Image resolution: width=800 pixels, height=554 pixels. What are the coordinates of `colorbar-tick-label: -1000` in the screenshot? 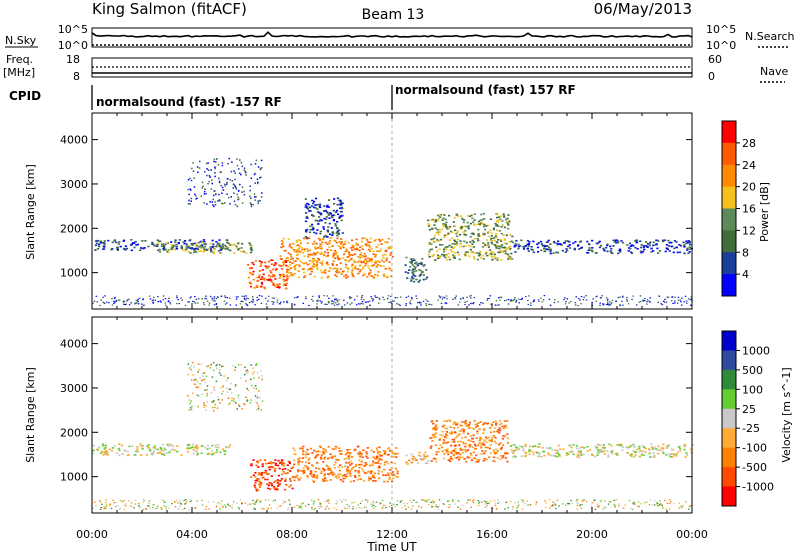 It's located at (758, 487).